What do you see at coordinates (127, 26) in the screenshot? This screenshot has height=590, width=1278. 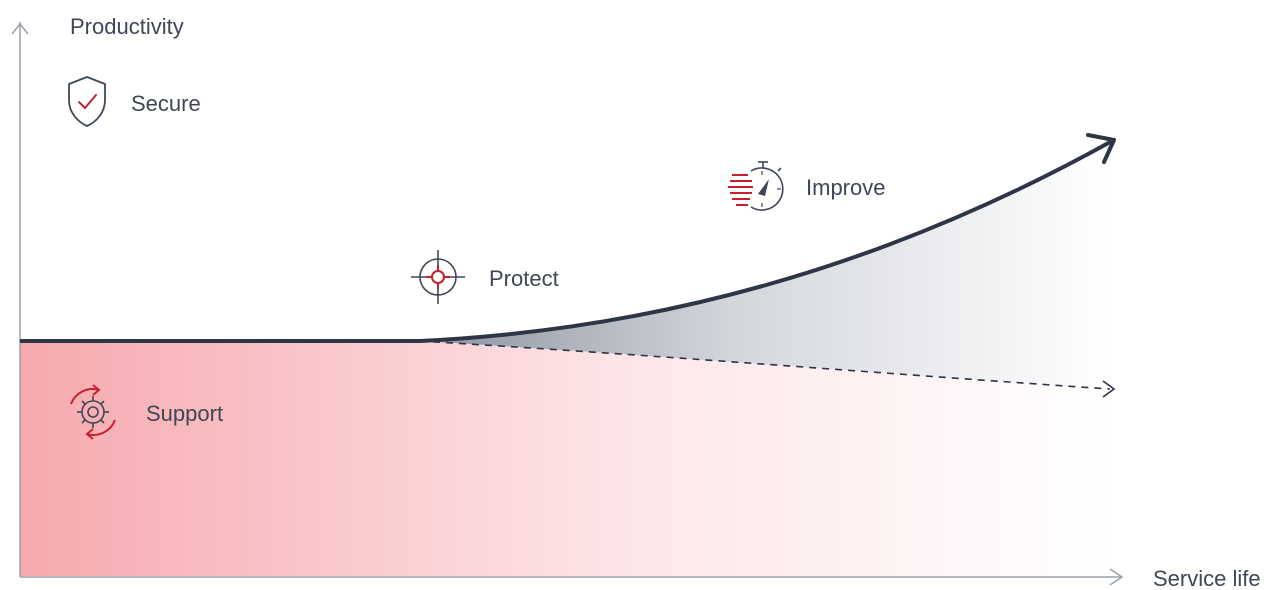 I see `y-axis-label: Productivity` at bounding box center [127, 26].